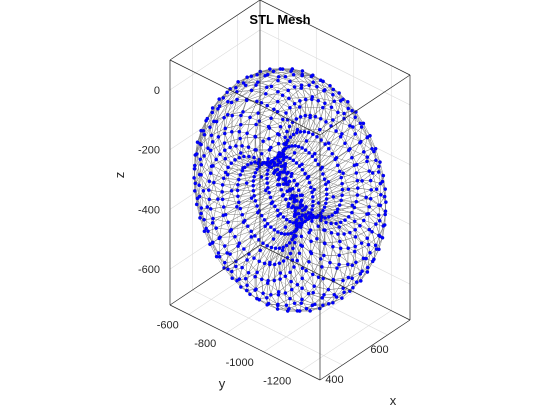 The height and width of the screenshot is (420, 560). Describe the element at coordinates (222, 383) in the screenshot. I see `y-axis-label: y` at that location.